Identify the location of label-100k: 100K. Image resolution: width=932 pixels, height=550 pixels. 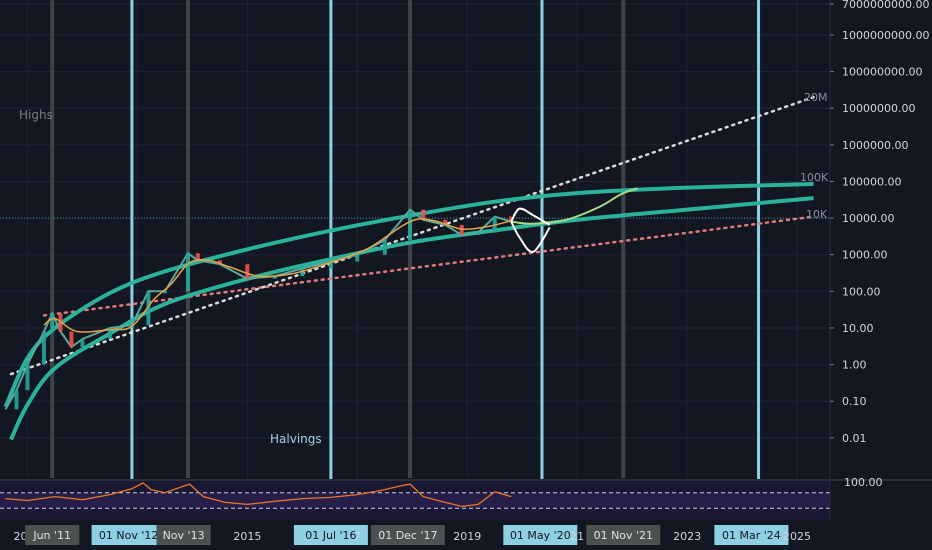
(814, 177).